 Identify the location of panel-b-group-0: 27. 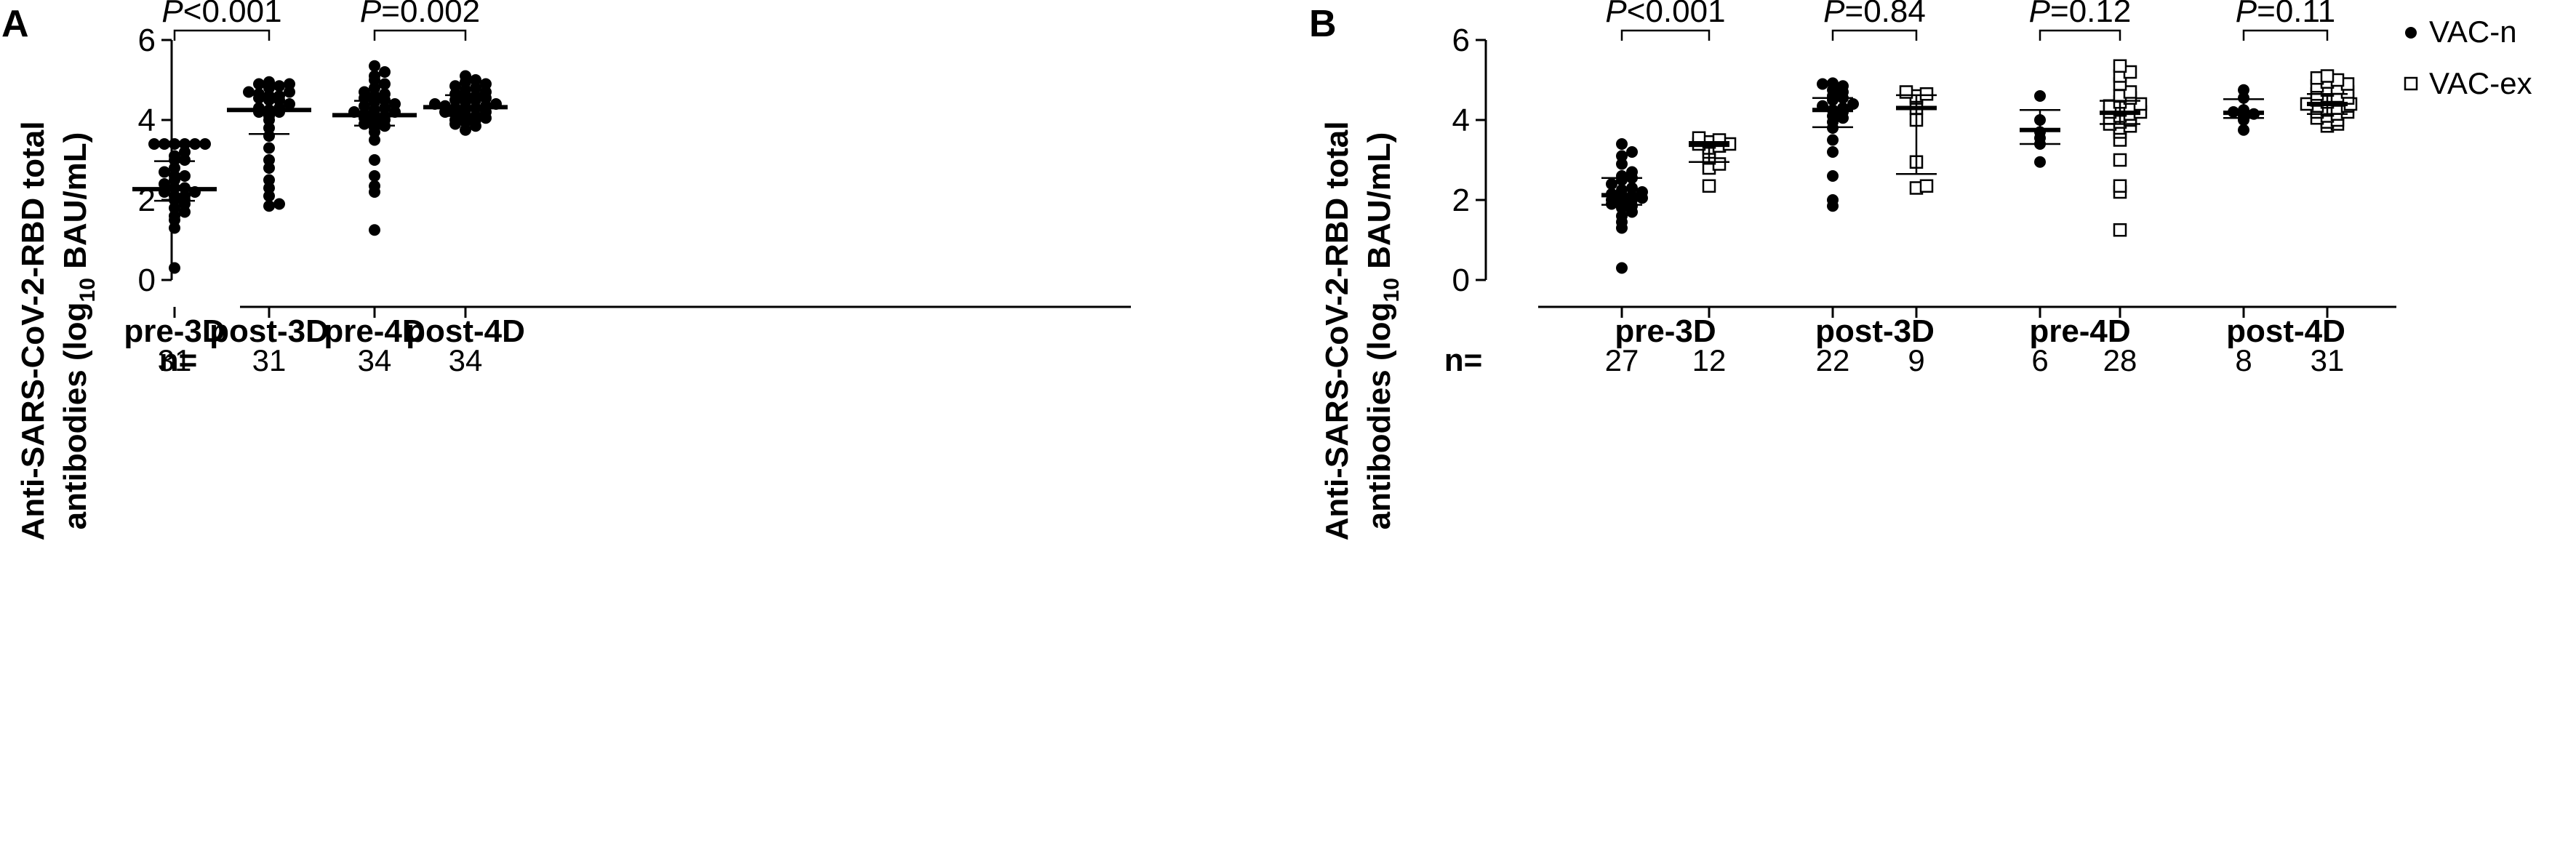
(1624, 257).